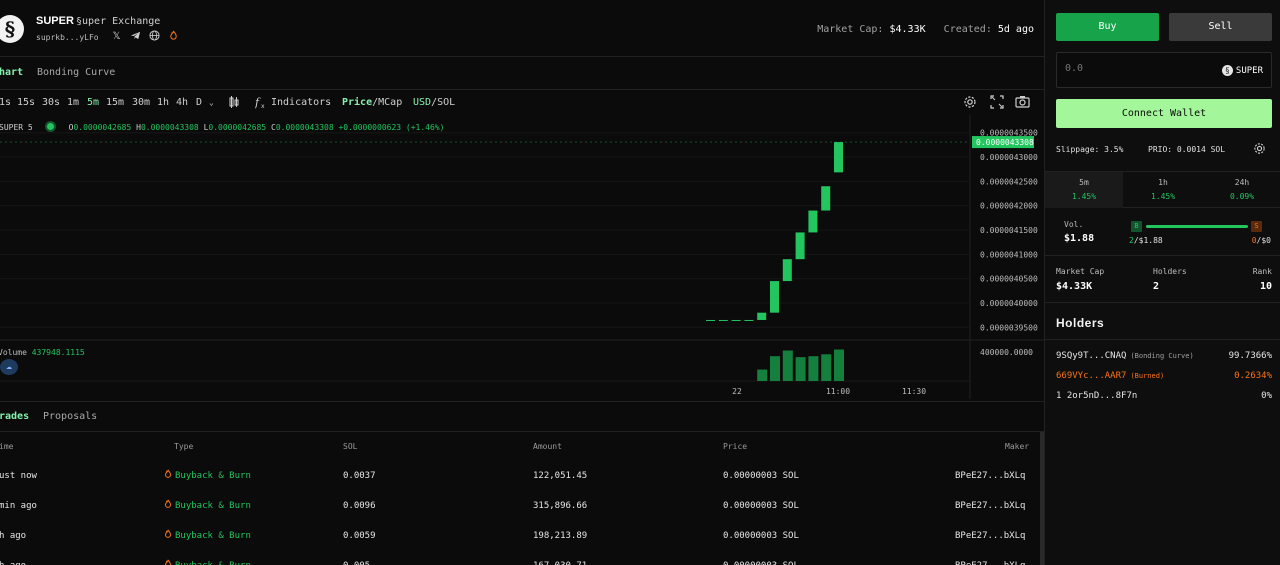 The image size is (1280, 565). Describe the element at coordinates (9, 367) in the screenshot. I see `cloud-icon: ☁` at that location.